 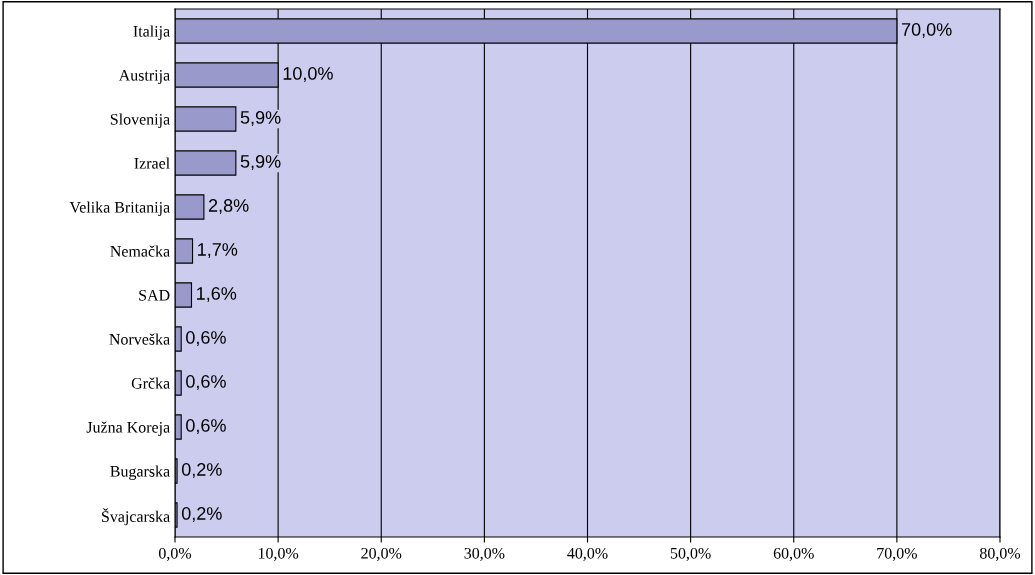 I want to click on data-label: 70,0%, so click(x=926, y=30).